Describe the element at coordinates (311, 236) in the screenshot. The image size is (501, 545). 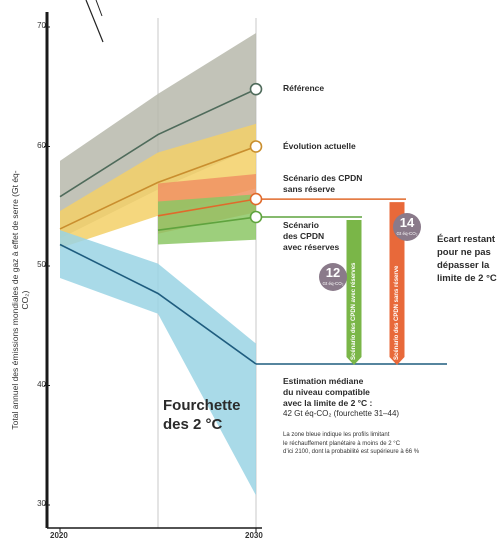
I see `label-cpdn-avec: Scénario des CPDN avec réserves` at that location.